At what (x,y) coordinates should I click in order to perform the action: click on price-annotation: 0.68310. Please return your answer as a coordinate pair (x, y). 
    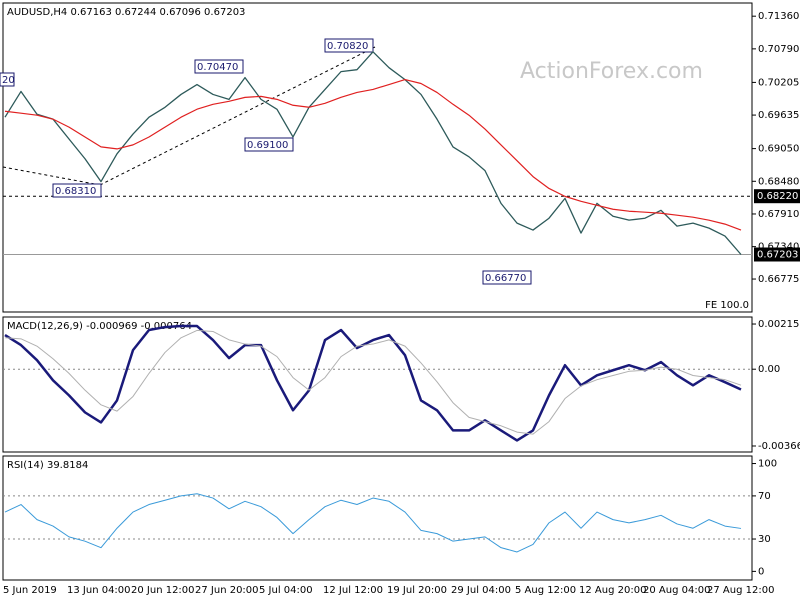
    Looking at the image, I should click on (75, 191).